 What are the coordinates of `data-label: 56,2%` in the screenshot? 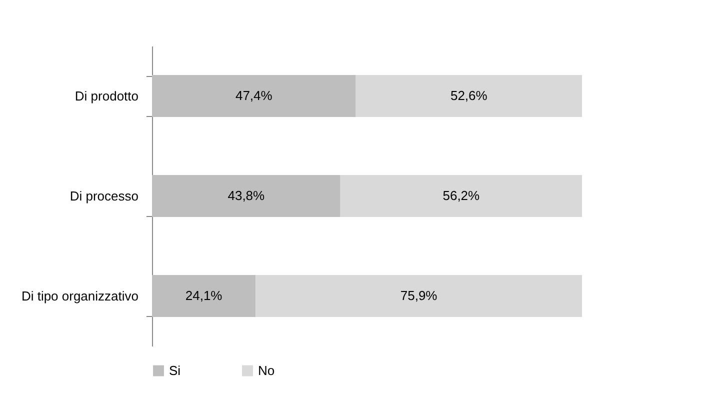 It's located at (461, 195).